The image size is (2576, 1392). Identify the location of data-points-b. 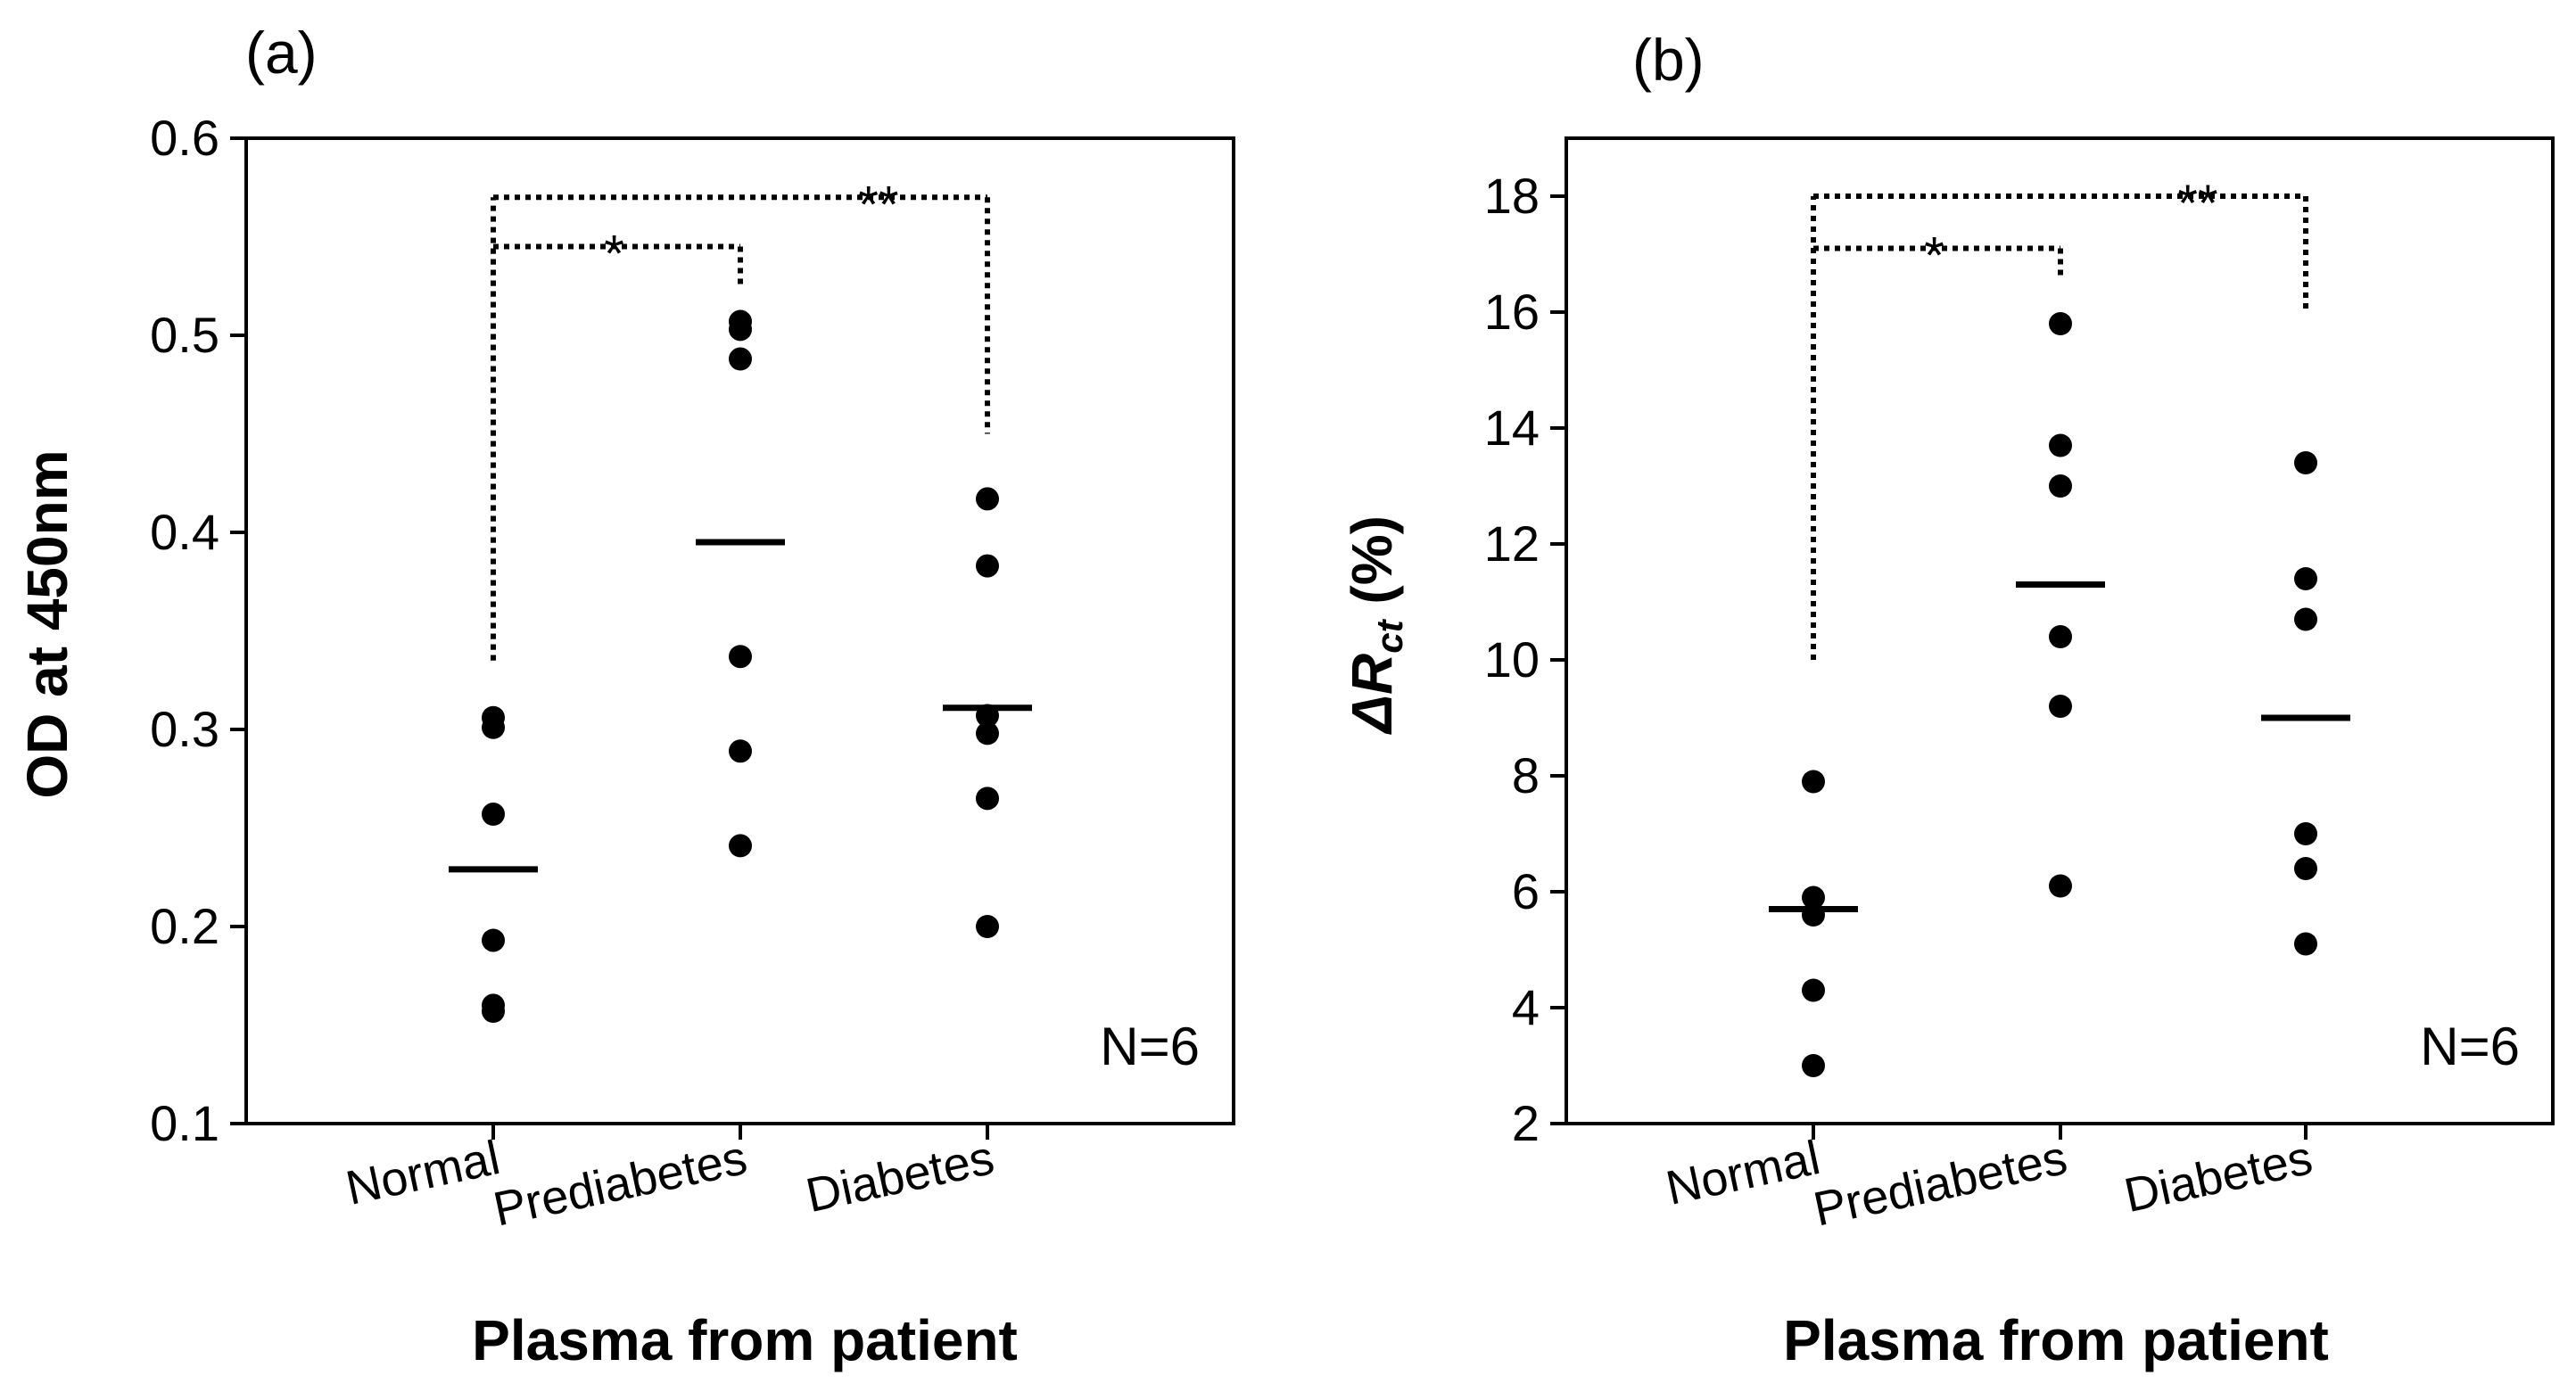
(2060, 694).